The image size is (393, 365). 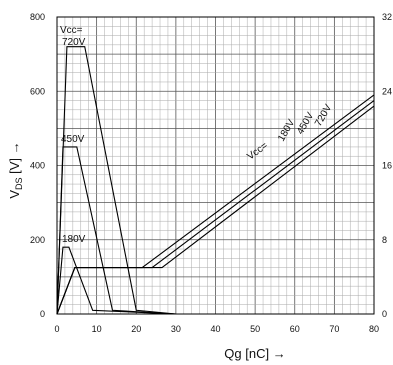 I want to click on y-tick-label: 400, so click(x=37, y=166).